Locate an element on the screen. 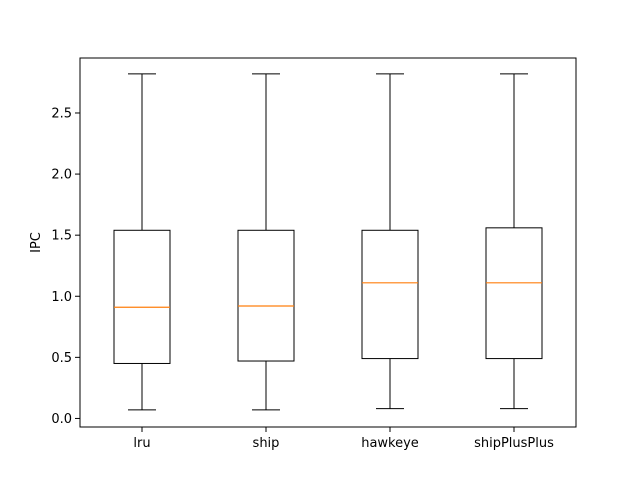 Image resolution: width=640 pixels, height=484 pixels. box-group-ship is located at coordinates (266, 242).